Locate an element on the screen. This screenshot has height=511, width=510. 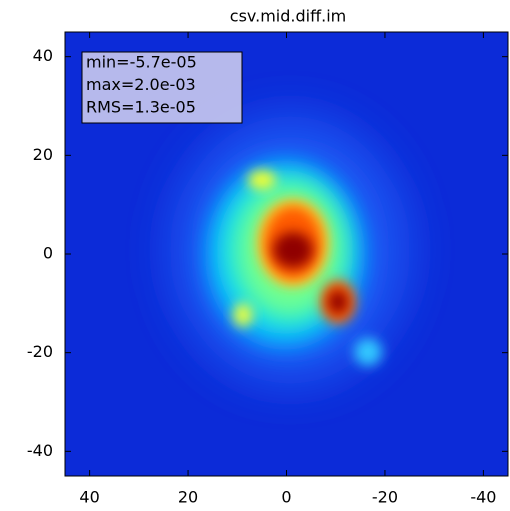
y-tick-label: 0 is located at coordinates (48, 253).